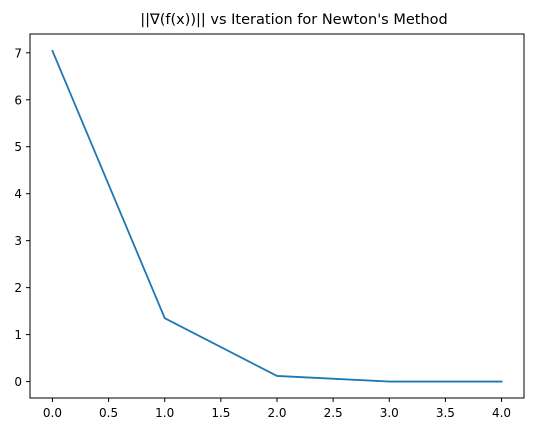 Image resolution: width=534 pixels, height=435 pixels. Describe the element at coordinates (52, 413) in the screenshot. I see `x-tick-label: 0.0` at that location.